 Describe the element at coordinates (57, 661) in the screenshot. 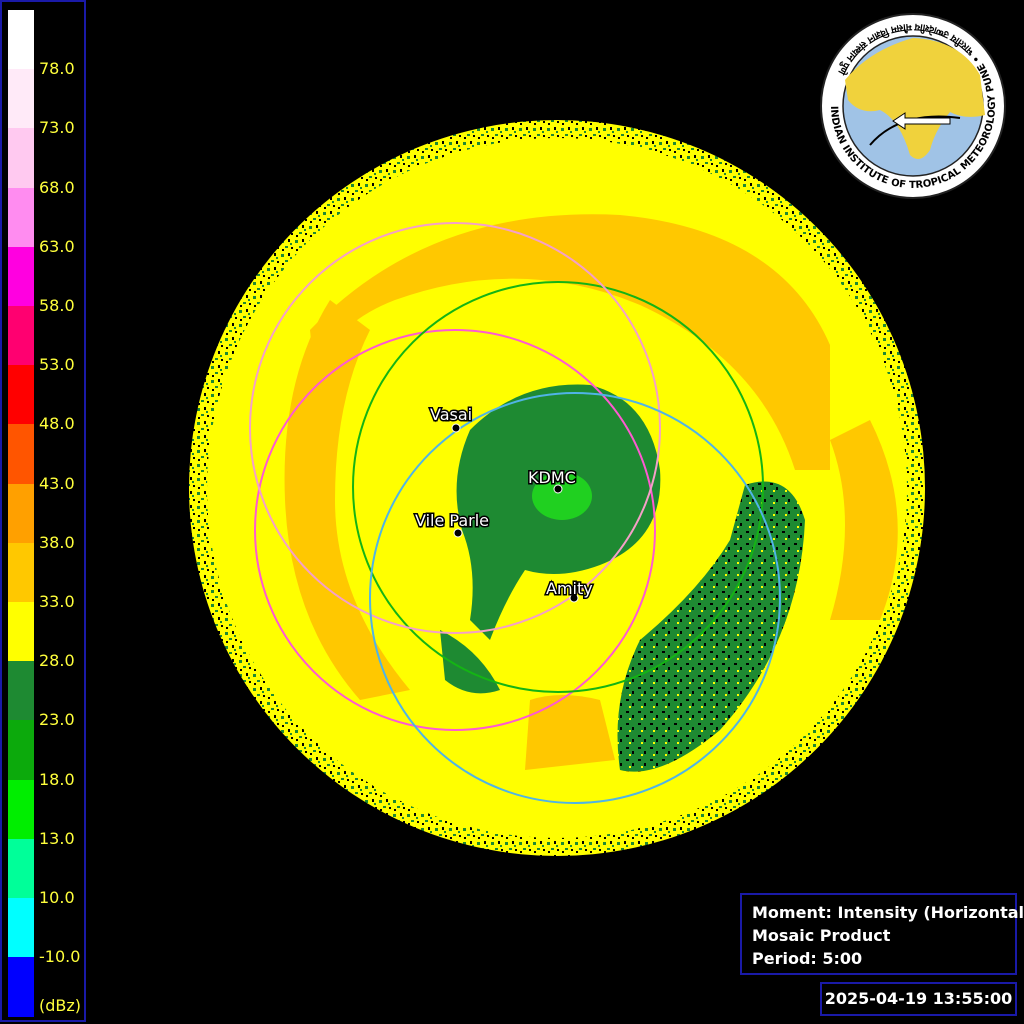

I see `legend-label: 28.0` at that location.